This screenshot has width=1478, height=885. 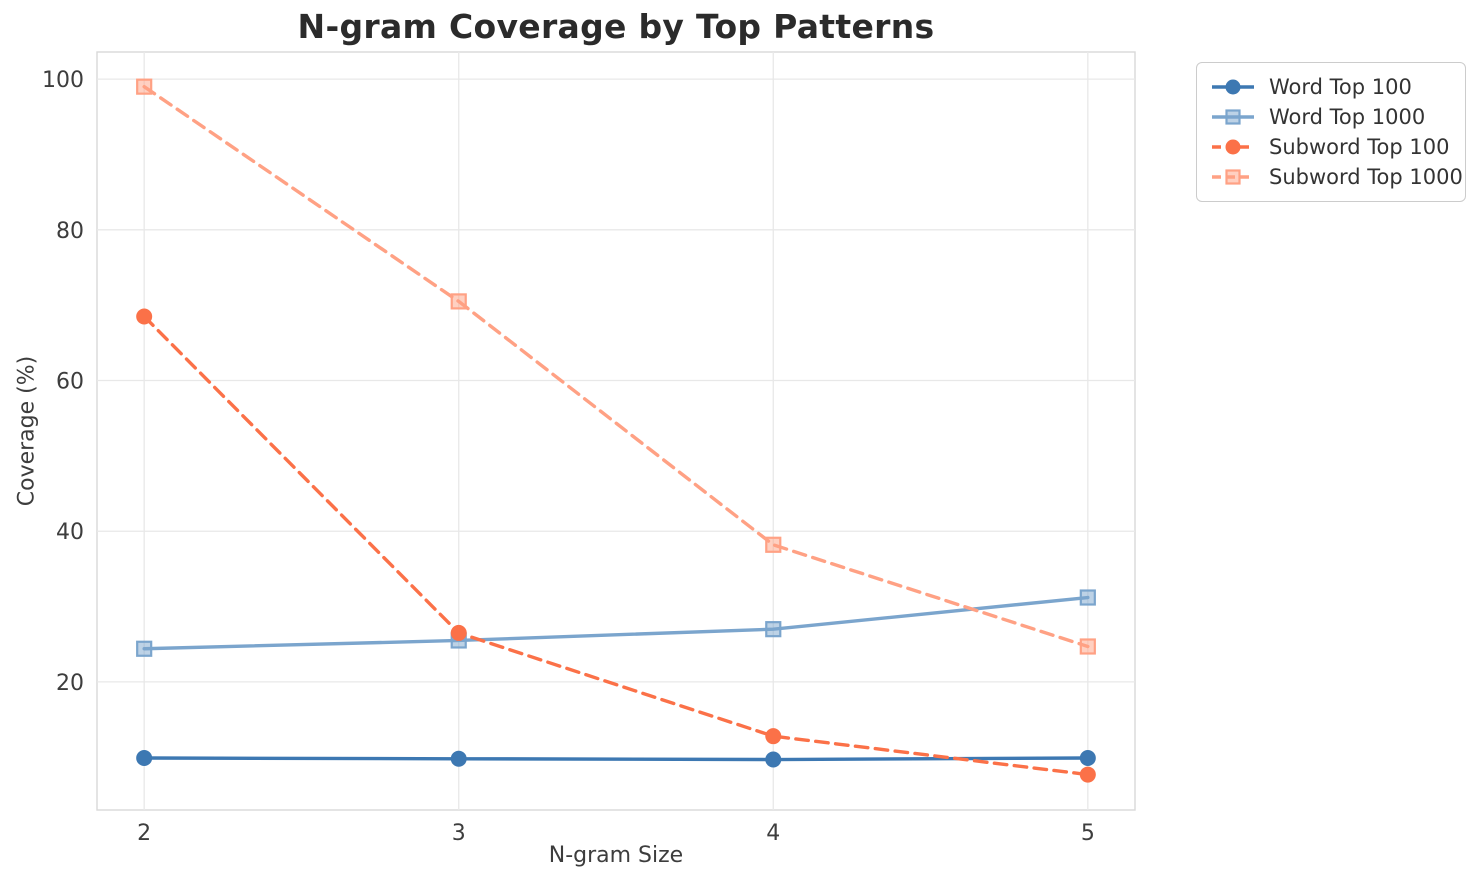 I want to click on y-tick-label-100: 100, so click(x=63, y=80).